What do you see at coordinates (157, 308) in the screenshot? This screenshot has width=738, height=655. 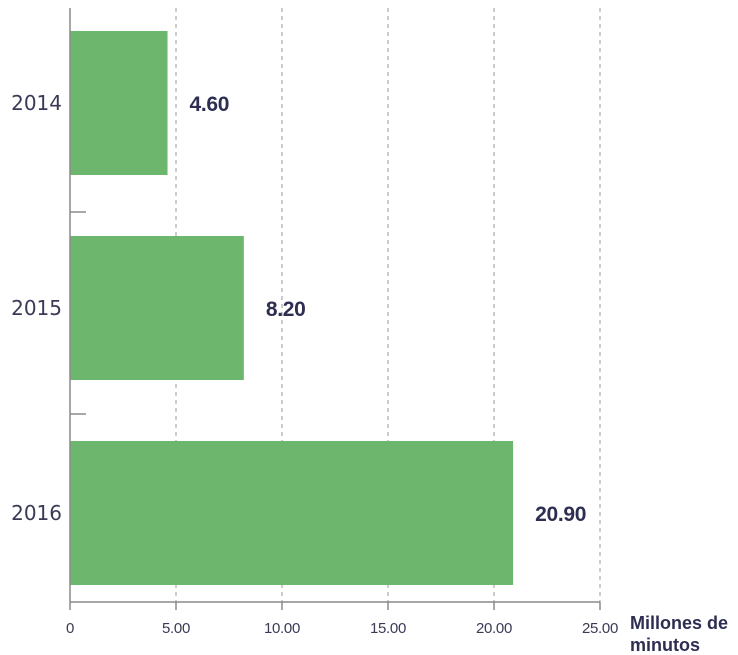 I see `bar-2015` at bounding box center [157, 308].